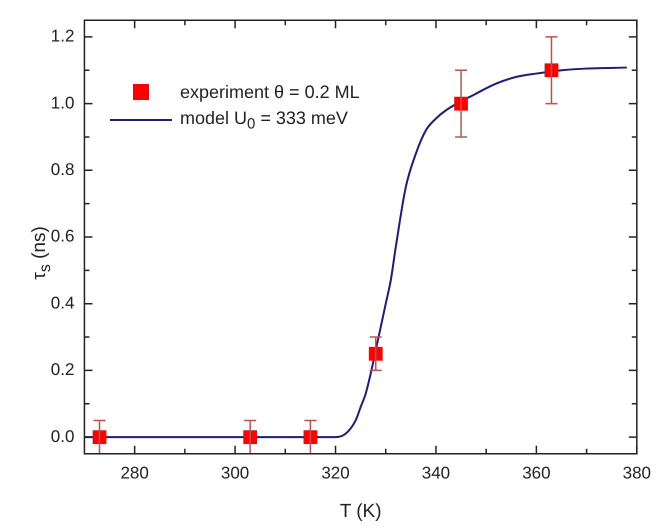 The image size is (661, 531). I want to click on legend-label: experiment θ = 0.2 ML, so click(270, 92).